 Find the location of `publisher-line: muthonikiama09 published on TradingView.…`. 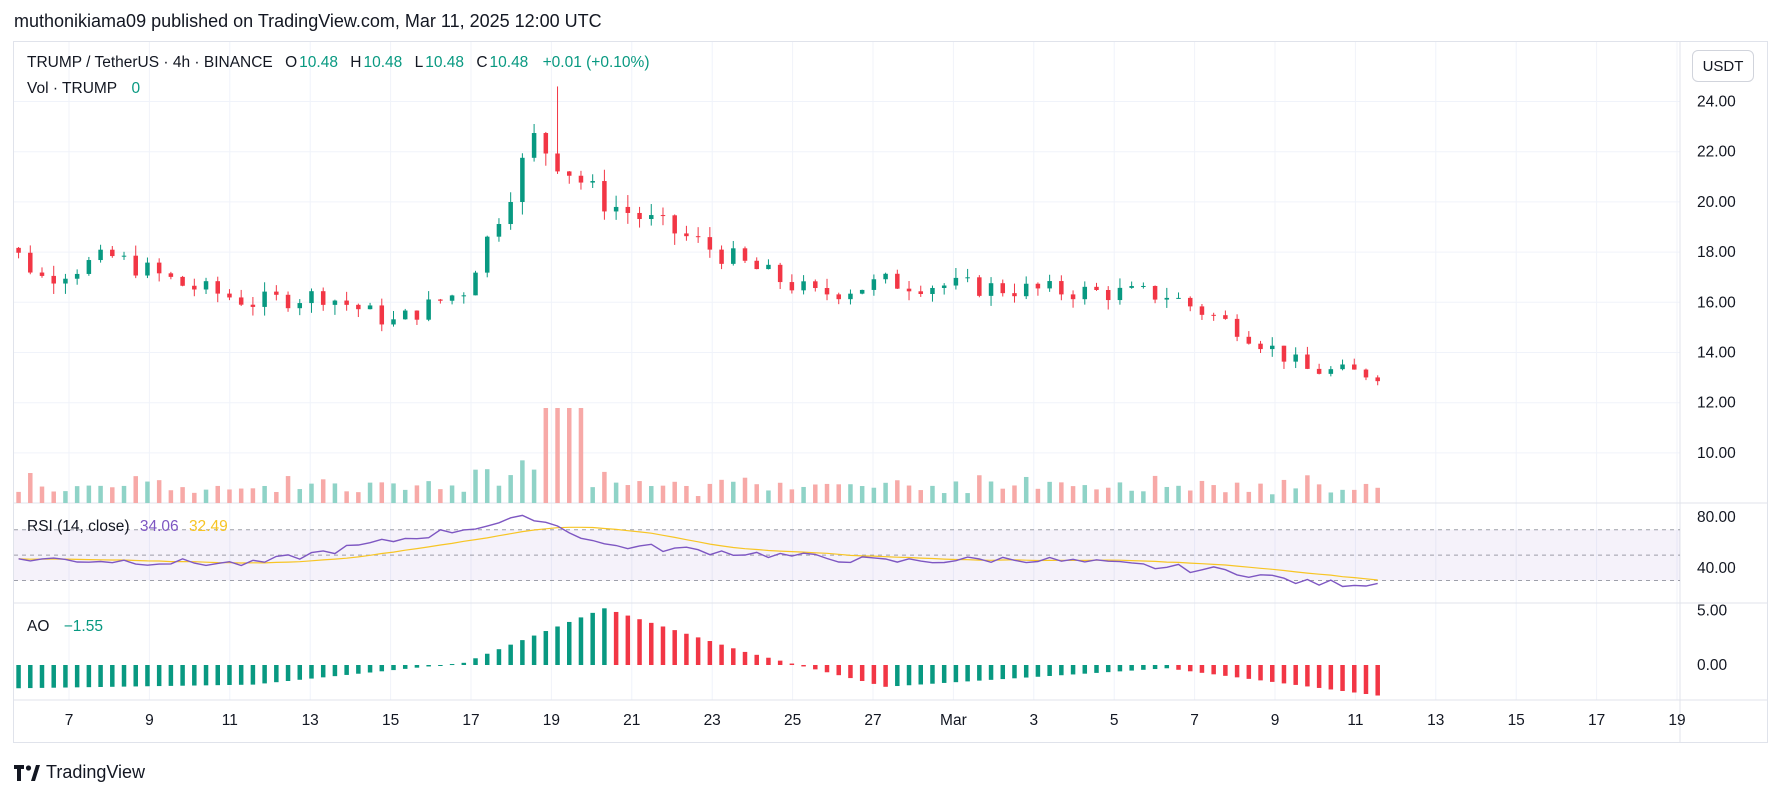

publisher-line: muthonikiama09 published on TradingView.… is located at coordinates (308, 21).